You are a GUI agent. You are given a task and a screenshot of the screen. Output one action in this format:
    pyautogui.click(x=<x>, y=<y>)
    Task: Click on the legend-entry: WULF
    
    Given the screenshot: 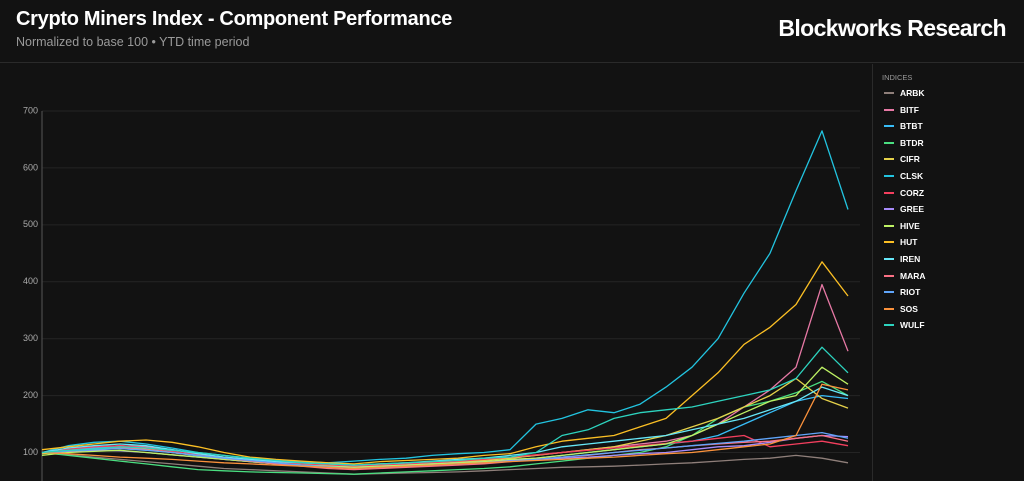 What is the action you would take?
    pyautogui.click(x=904, y=325)
    